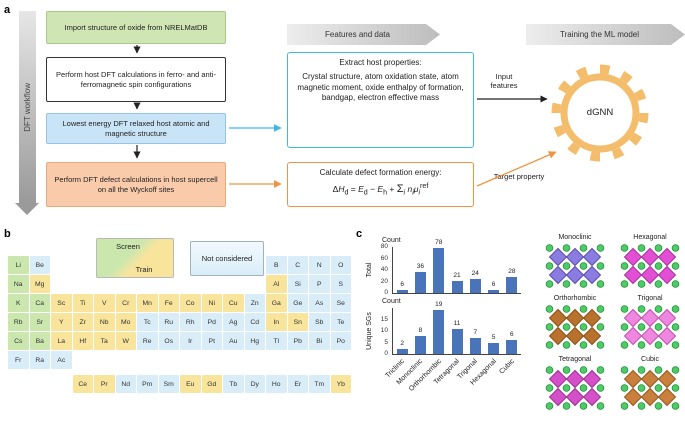  I want to click on element-Ge: Ge, so click(297, 303).